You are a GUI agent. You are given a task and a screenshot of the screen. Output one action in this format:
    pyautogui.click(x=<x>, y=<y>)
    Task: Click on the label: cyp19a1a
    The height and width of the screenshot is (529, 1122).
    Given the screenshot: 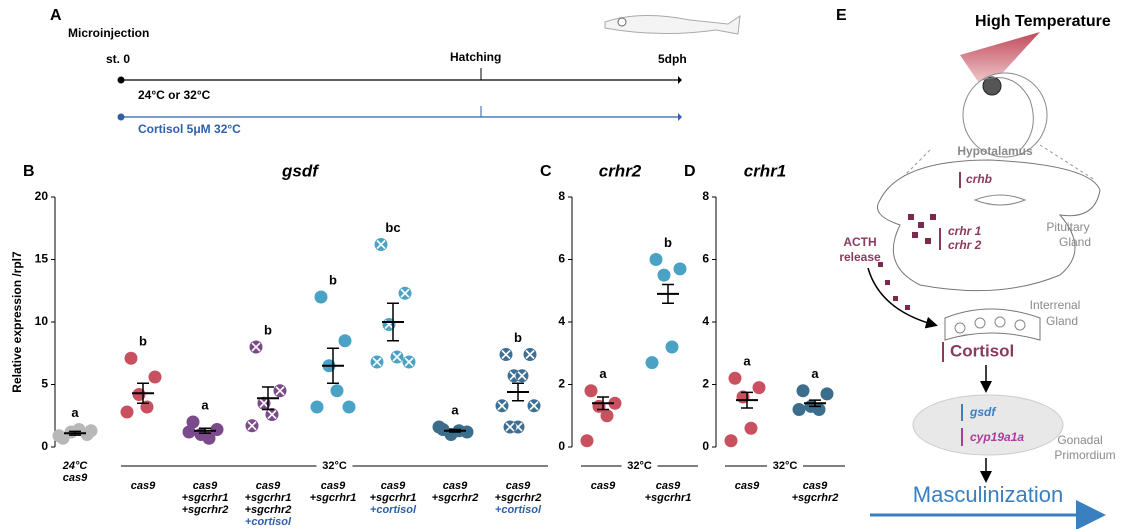 What is the action you would take?
    pyautogui.click(x=997, y=437)
    